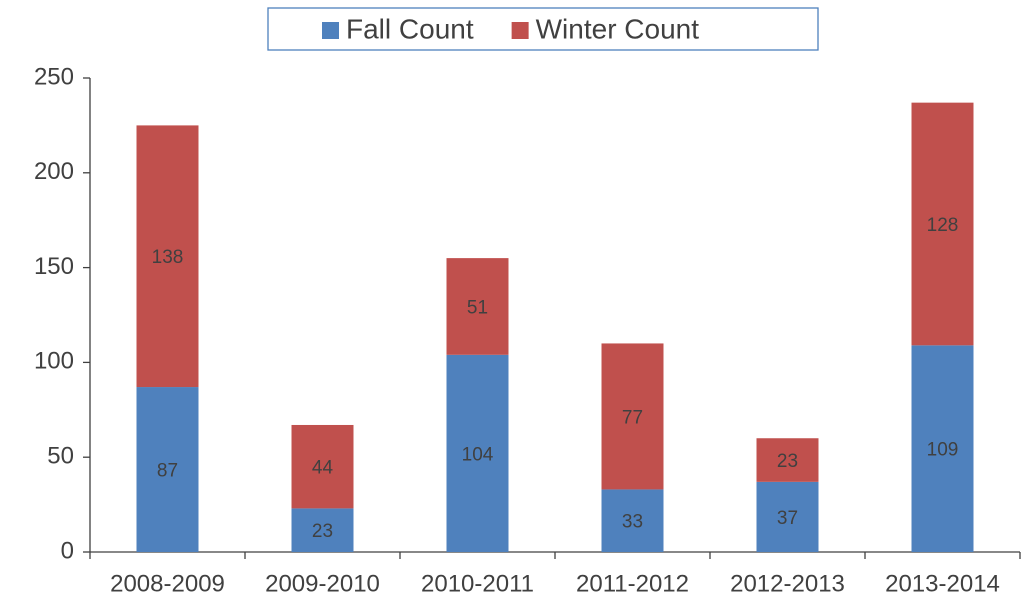  I want to click on x-tick-label: 2009-2010, so click(322, 583).